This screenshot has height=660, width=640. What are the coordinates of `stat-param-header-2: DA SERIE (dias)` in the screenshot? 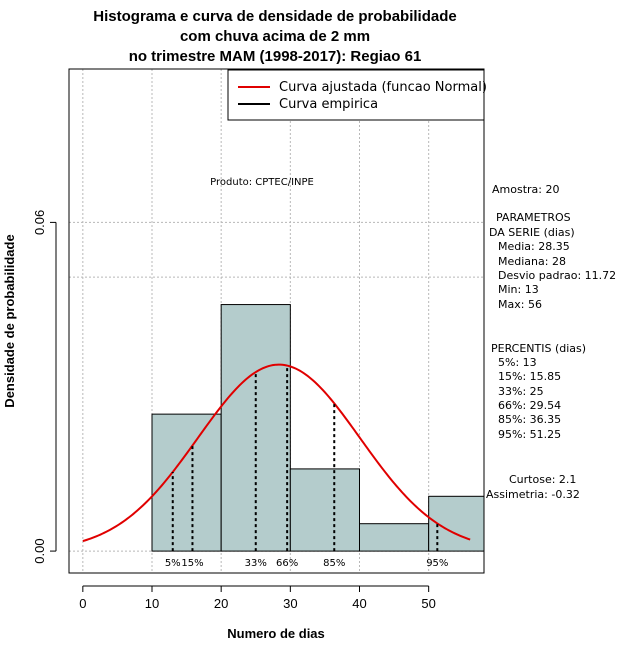 It's located at (532, 232).